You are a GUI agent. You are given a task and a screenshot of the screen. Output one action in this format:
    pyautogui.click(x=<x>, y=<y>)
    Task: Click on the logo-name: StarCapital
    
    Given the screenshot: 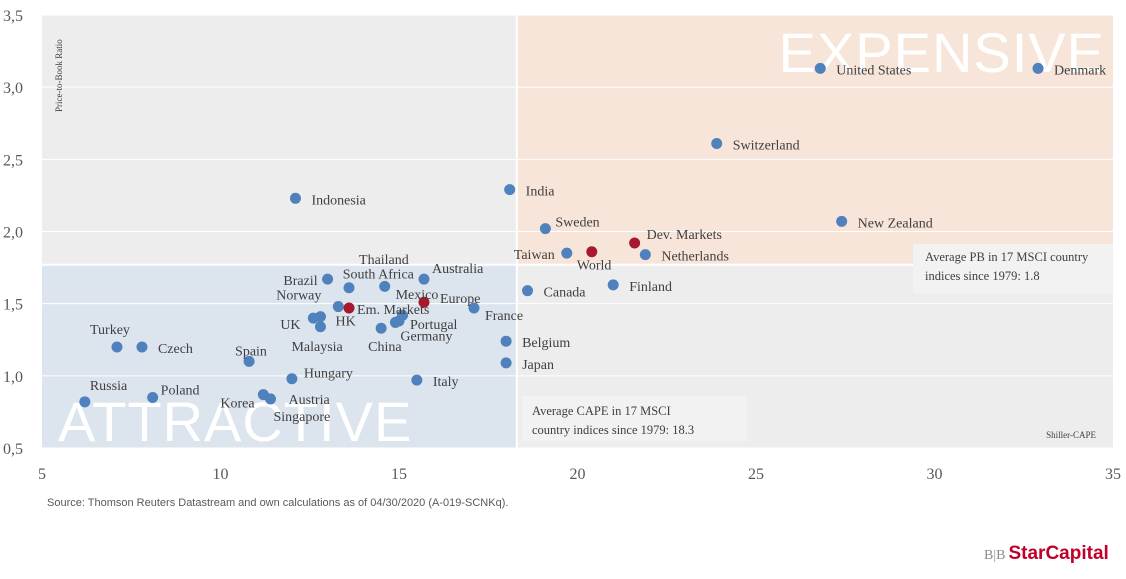 What is the action you would take?
    pyautogui.click(x=1058, y=553)
    